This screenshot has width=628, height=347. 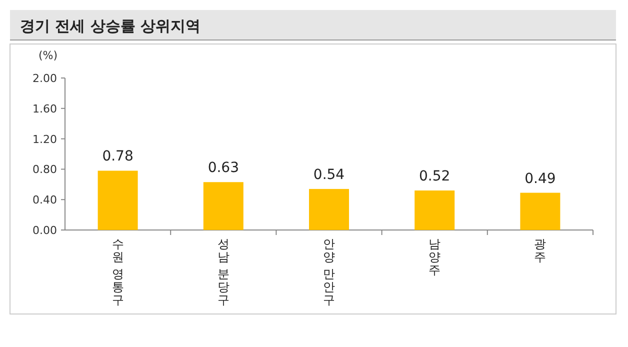 What do you see at coordinates (540, 178) in the screenshot?
I see `data-label: 0.49` at bounding box center [540, 178].